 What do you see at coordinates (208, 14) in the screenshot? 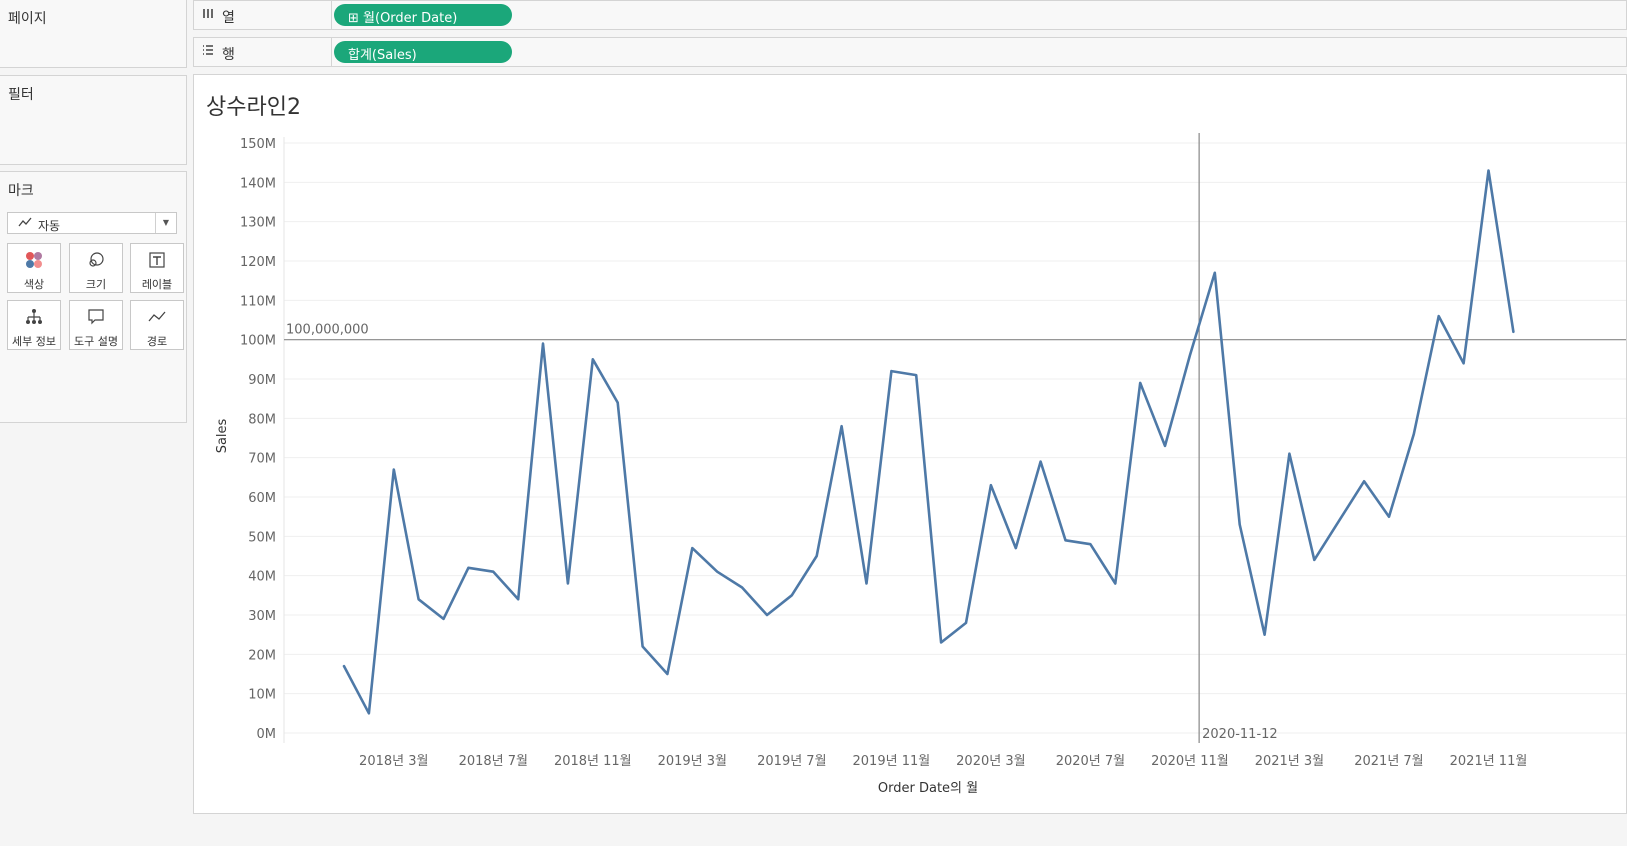
I see `columns-icon` at bounding box center [208, 14].